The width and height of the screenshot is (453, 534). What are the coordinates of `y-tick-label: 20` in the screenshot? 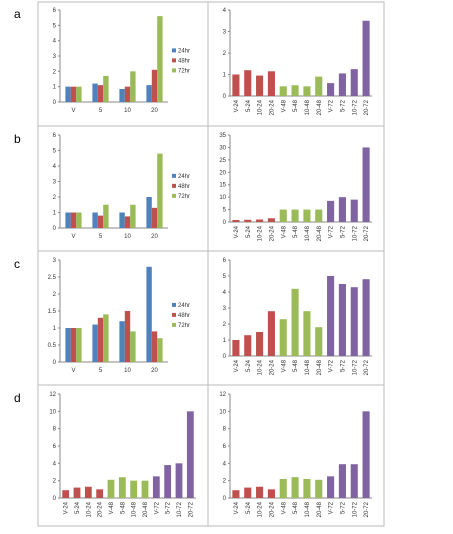 It's located at (222, 173).